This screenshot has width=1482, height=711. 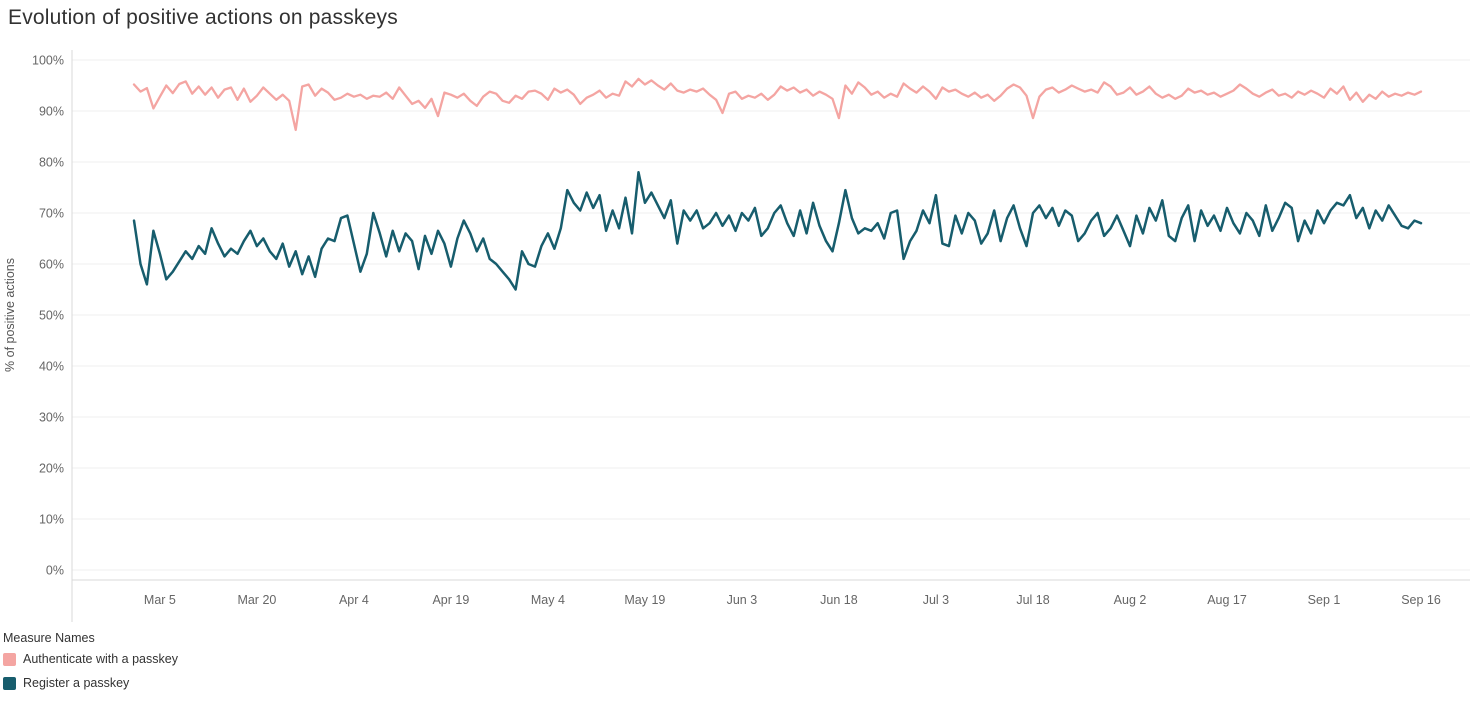 I want to click on x-tick-label: Jun 18, so click(x=839, y=600).